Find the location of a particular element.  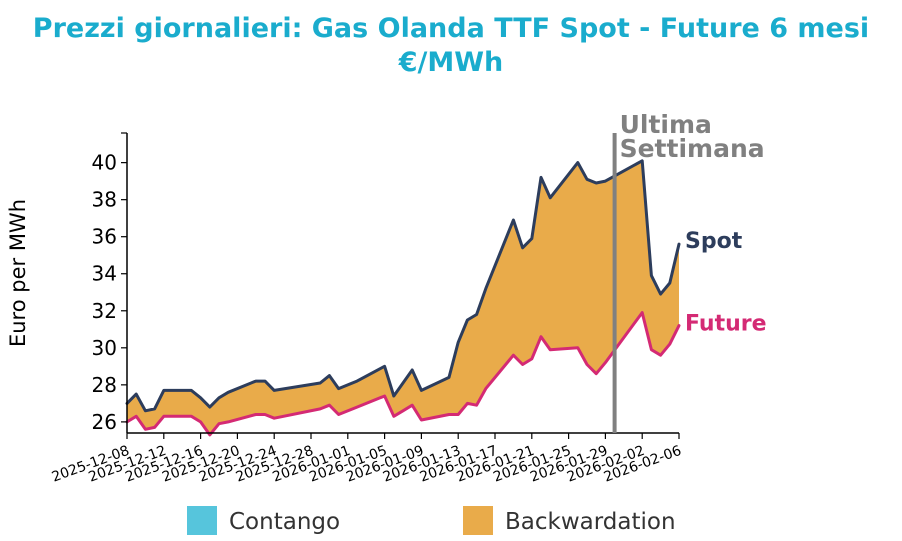

legend-label-contango: Contango is located at coordinates (284, 522).